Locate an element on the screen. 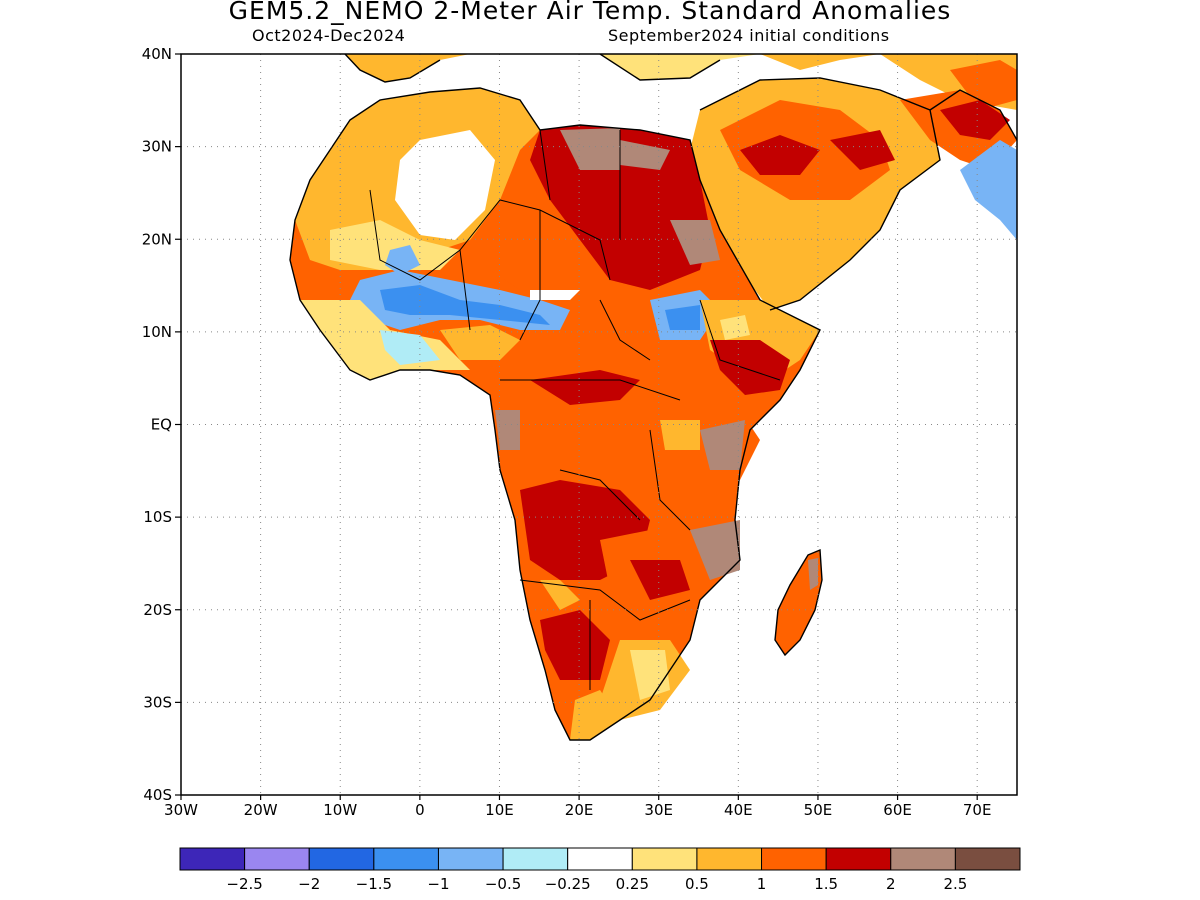  colorbar-label: −2 is located at coordinates (309, 884).